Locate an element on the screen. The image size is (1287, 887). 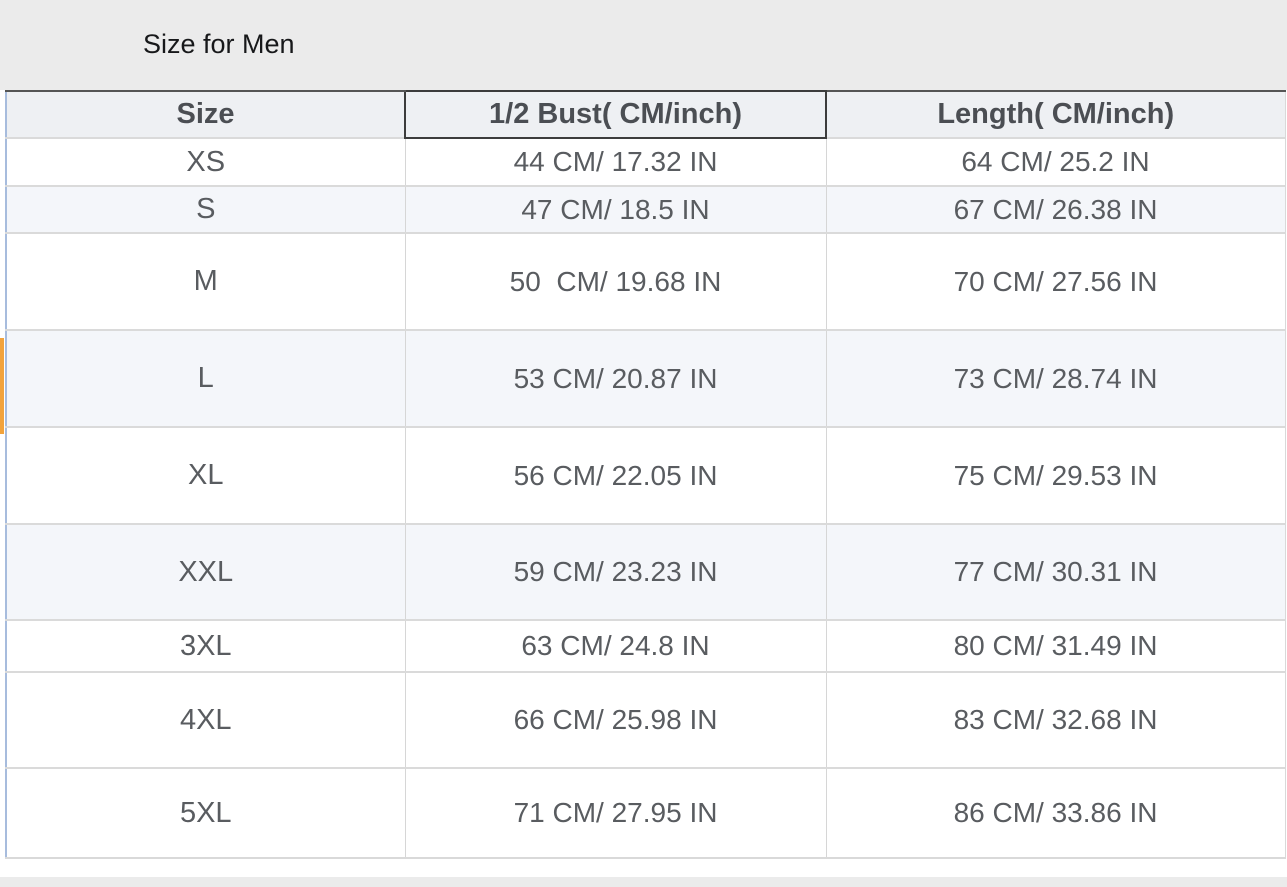
bust-cell: 63 CM/ 24.8 IN is located at coordinates (615, 645).